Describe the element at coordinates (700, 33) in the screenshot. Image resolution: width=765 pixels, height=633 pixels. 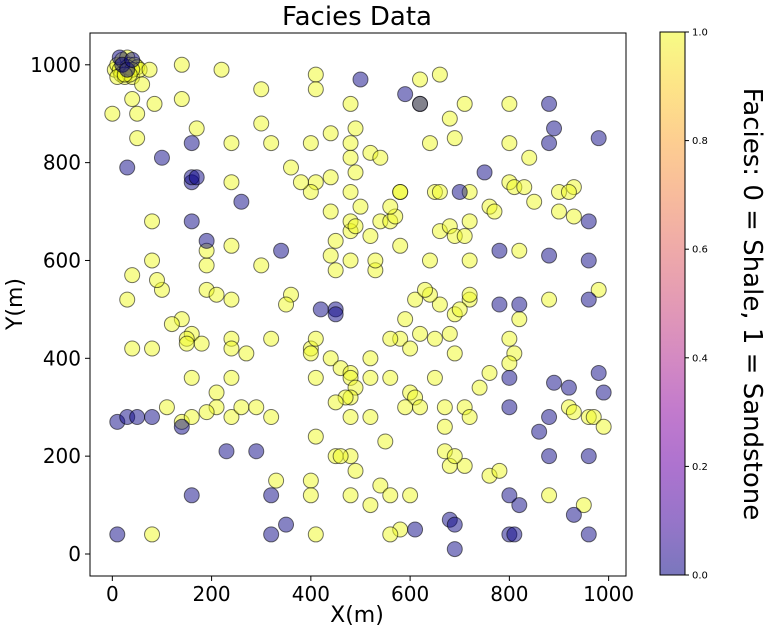
I see `colorbar-tick-label: 1.0` at that location.